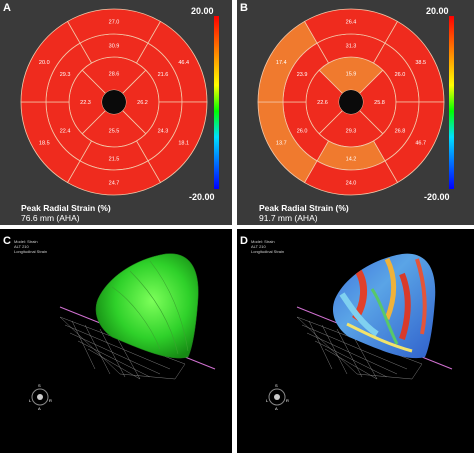 This screenshot has height=453, width=474. Describe the element at coordinates (351, 132) in the screenshot. I see `segment-value-apical-3: 29.3` at that location.